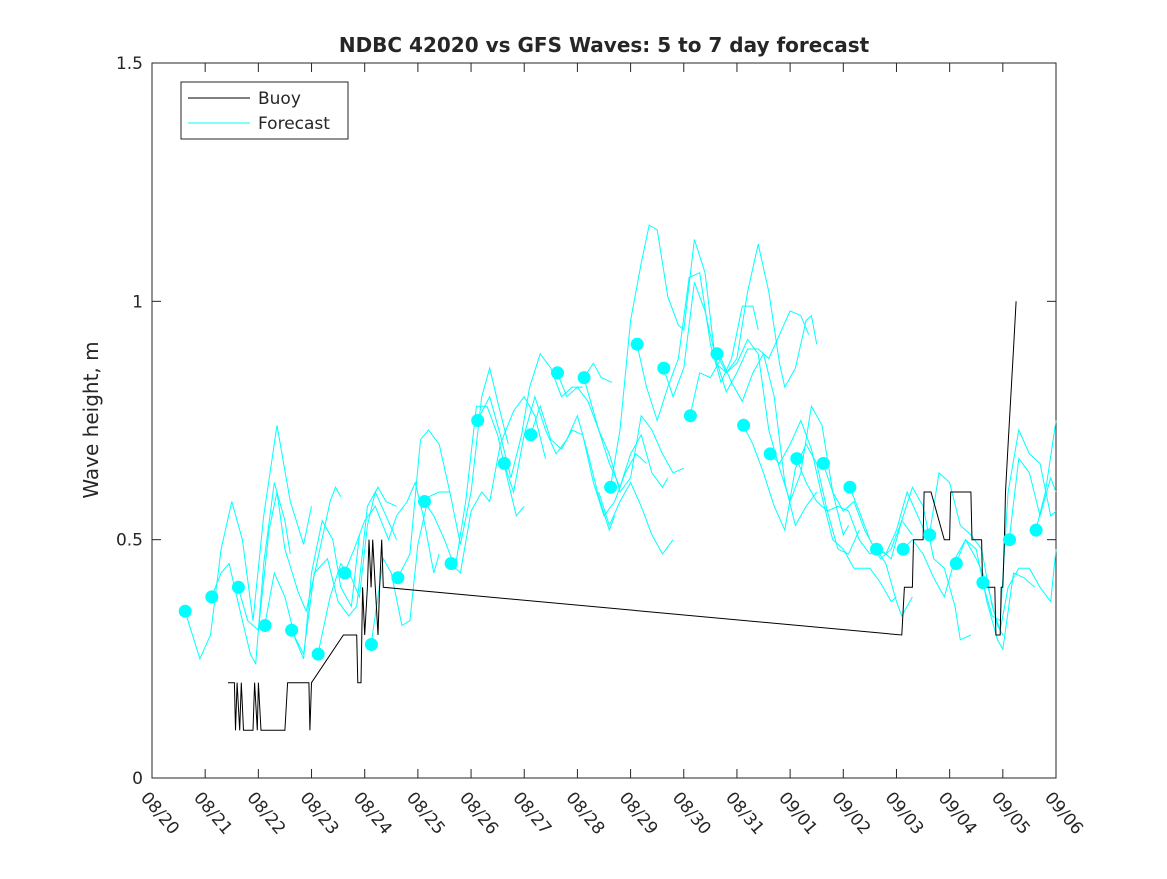  What do you see at coordinates (137, 302) in the screenshot?
I see `y-tick-label: 1` at bounding box center [137, 302].